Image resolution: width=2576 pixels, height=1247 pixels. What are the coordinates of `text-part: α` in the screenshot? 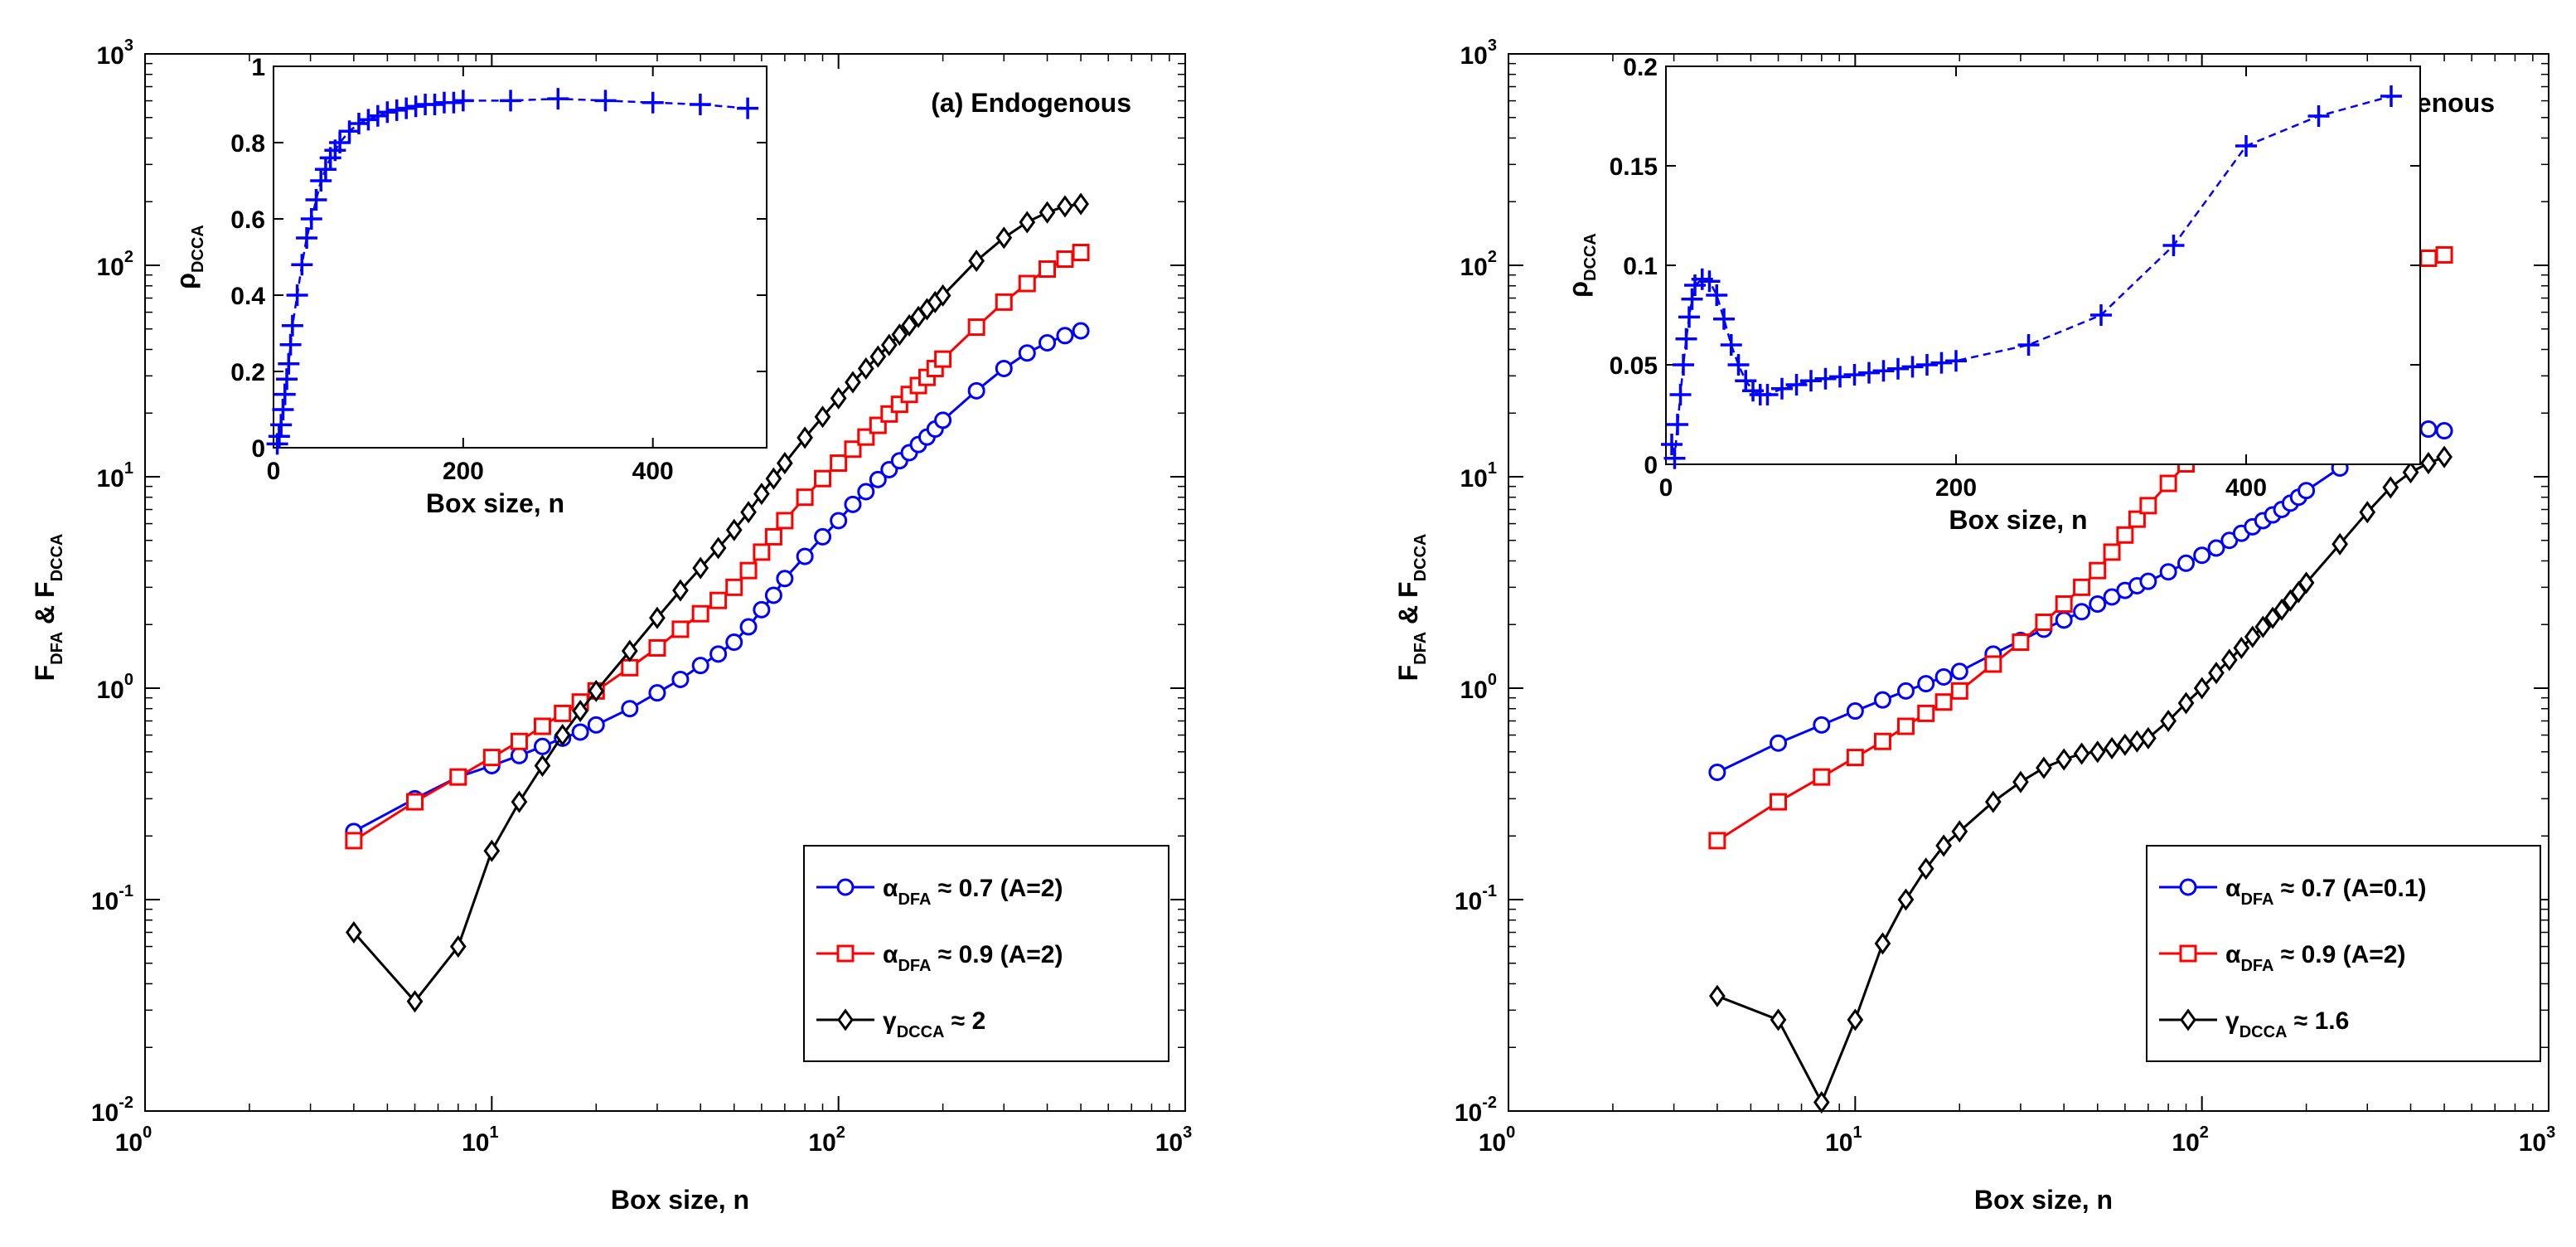 It's located at (2233, 955).